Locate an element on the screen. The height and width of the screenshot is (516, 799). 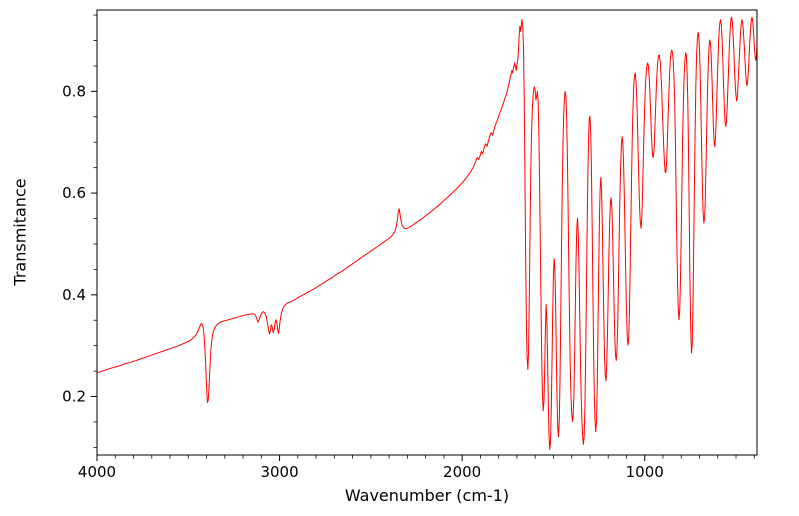
y-tick-label: 0.4 is located at coordinates (74, 295).